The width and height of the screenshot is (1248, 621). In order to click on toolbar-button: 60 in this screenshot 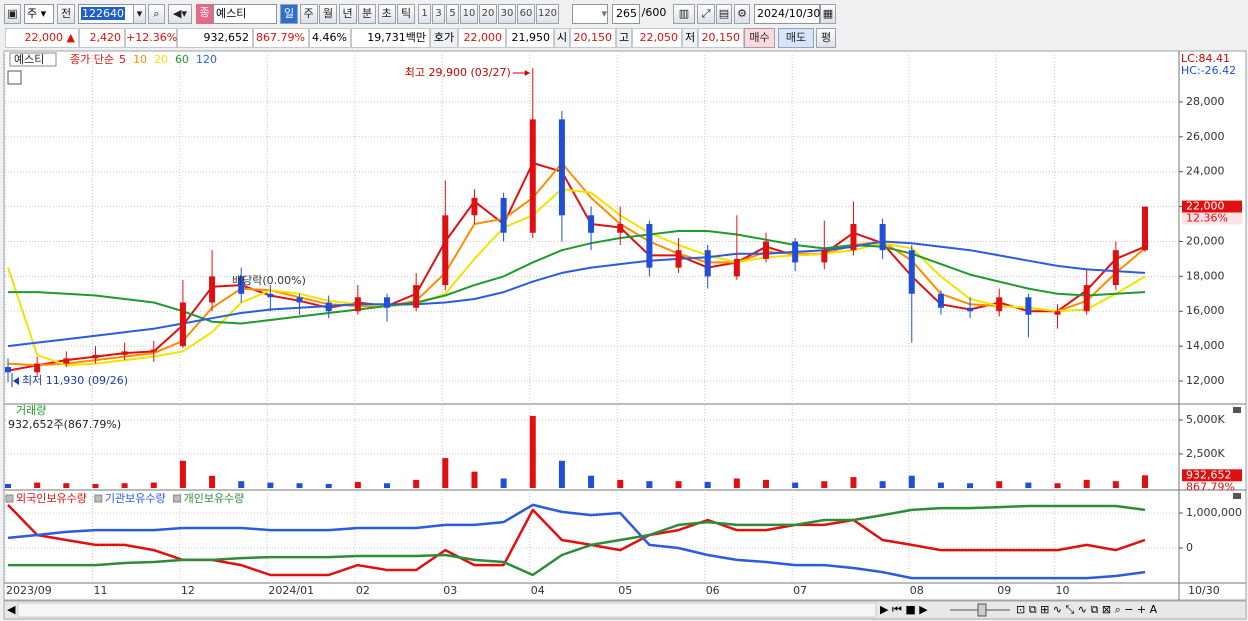, I will do `click(526, 14)`.